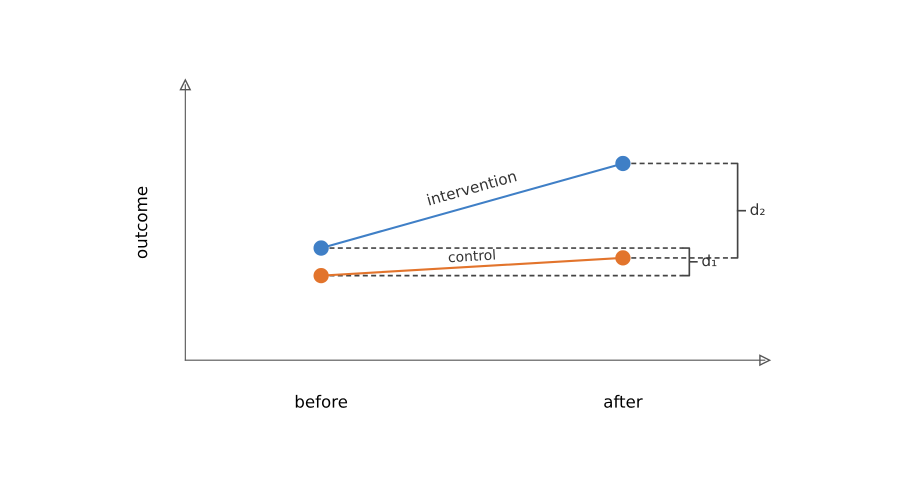  I want to click on annotation: d₁, so click(709, 260).